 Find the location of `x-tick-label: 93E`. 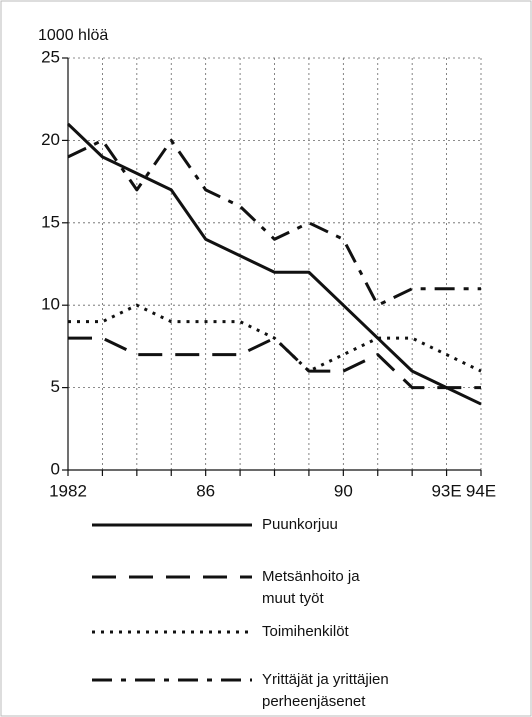

x-tick-label: 93E is located at coordinates (446, 490).